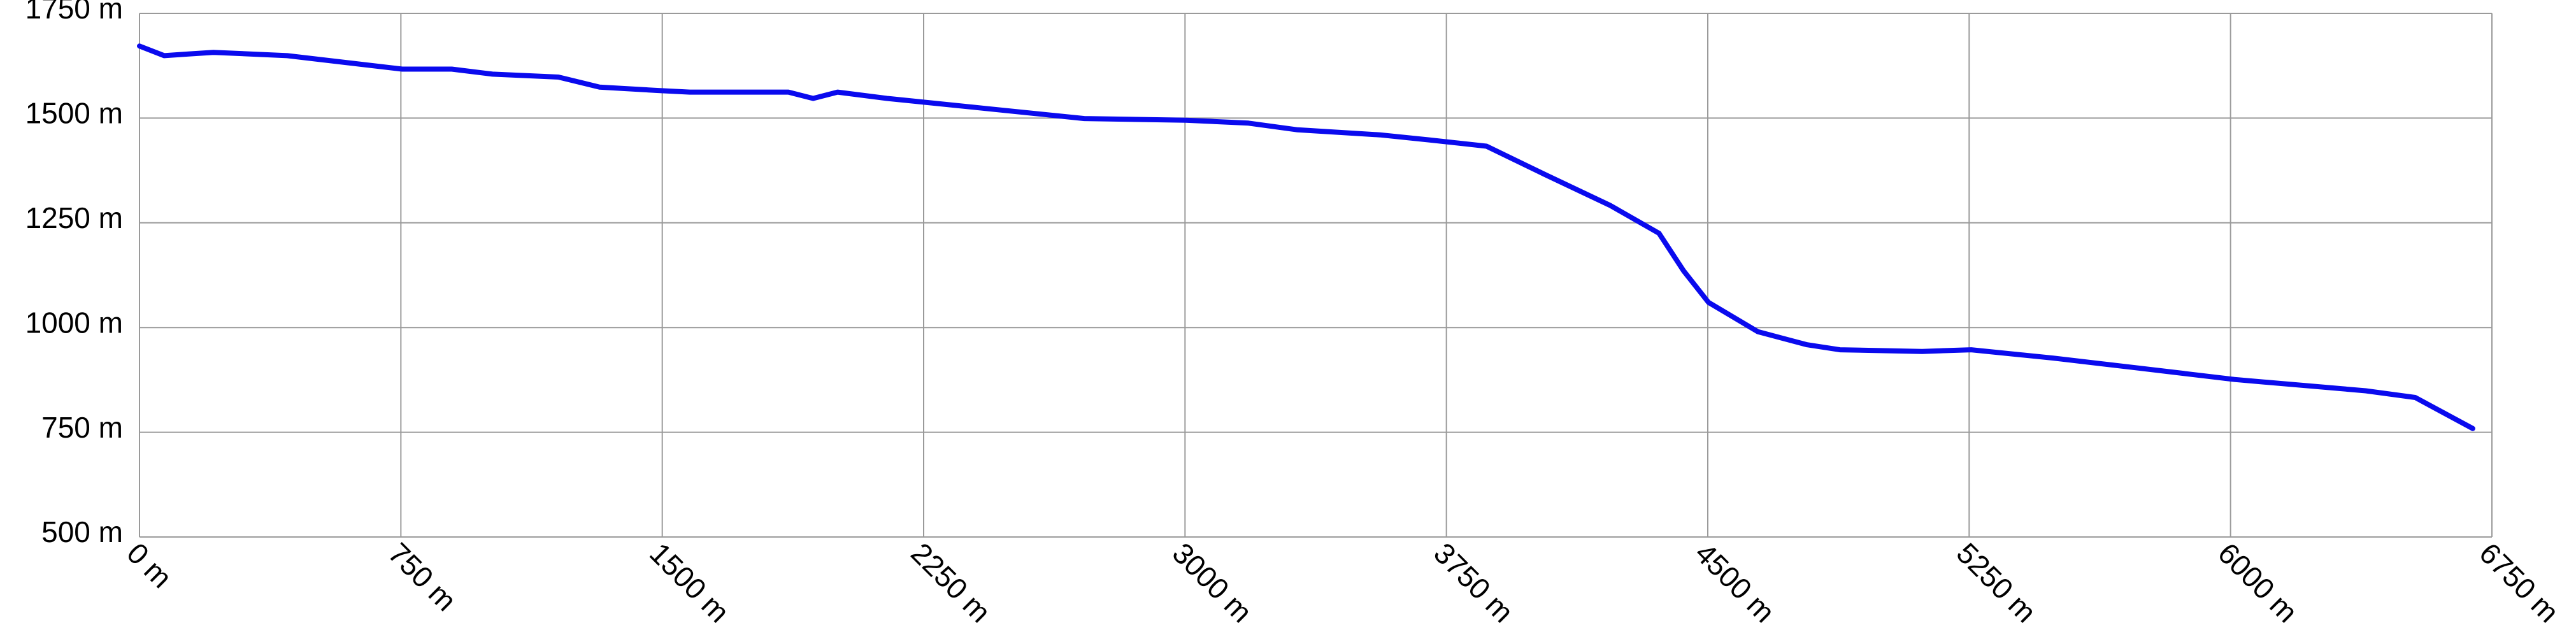  Describe the element at coordinates (1735, 582) in the screenshot. I see `x-tick-label: 4500 m` at that location.